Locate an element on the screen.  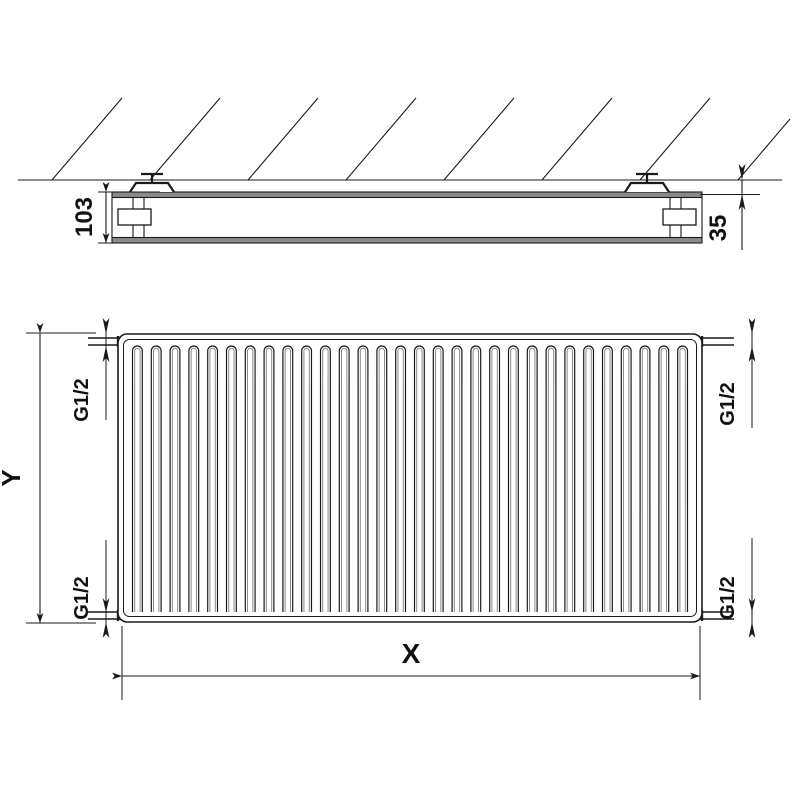
panel-bottom-plate is located at coordinates (407, 240).